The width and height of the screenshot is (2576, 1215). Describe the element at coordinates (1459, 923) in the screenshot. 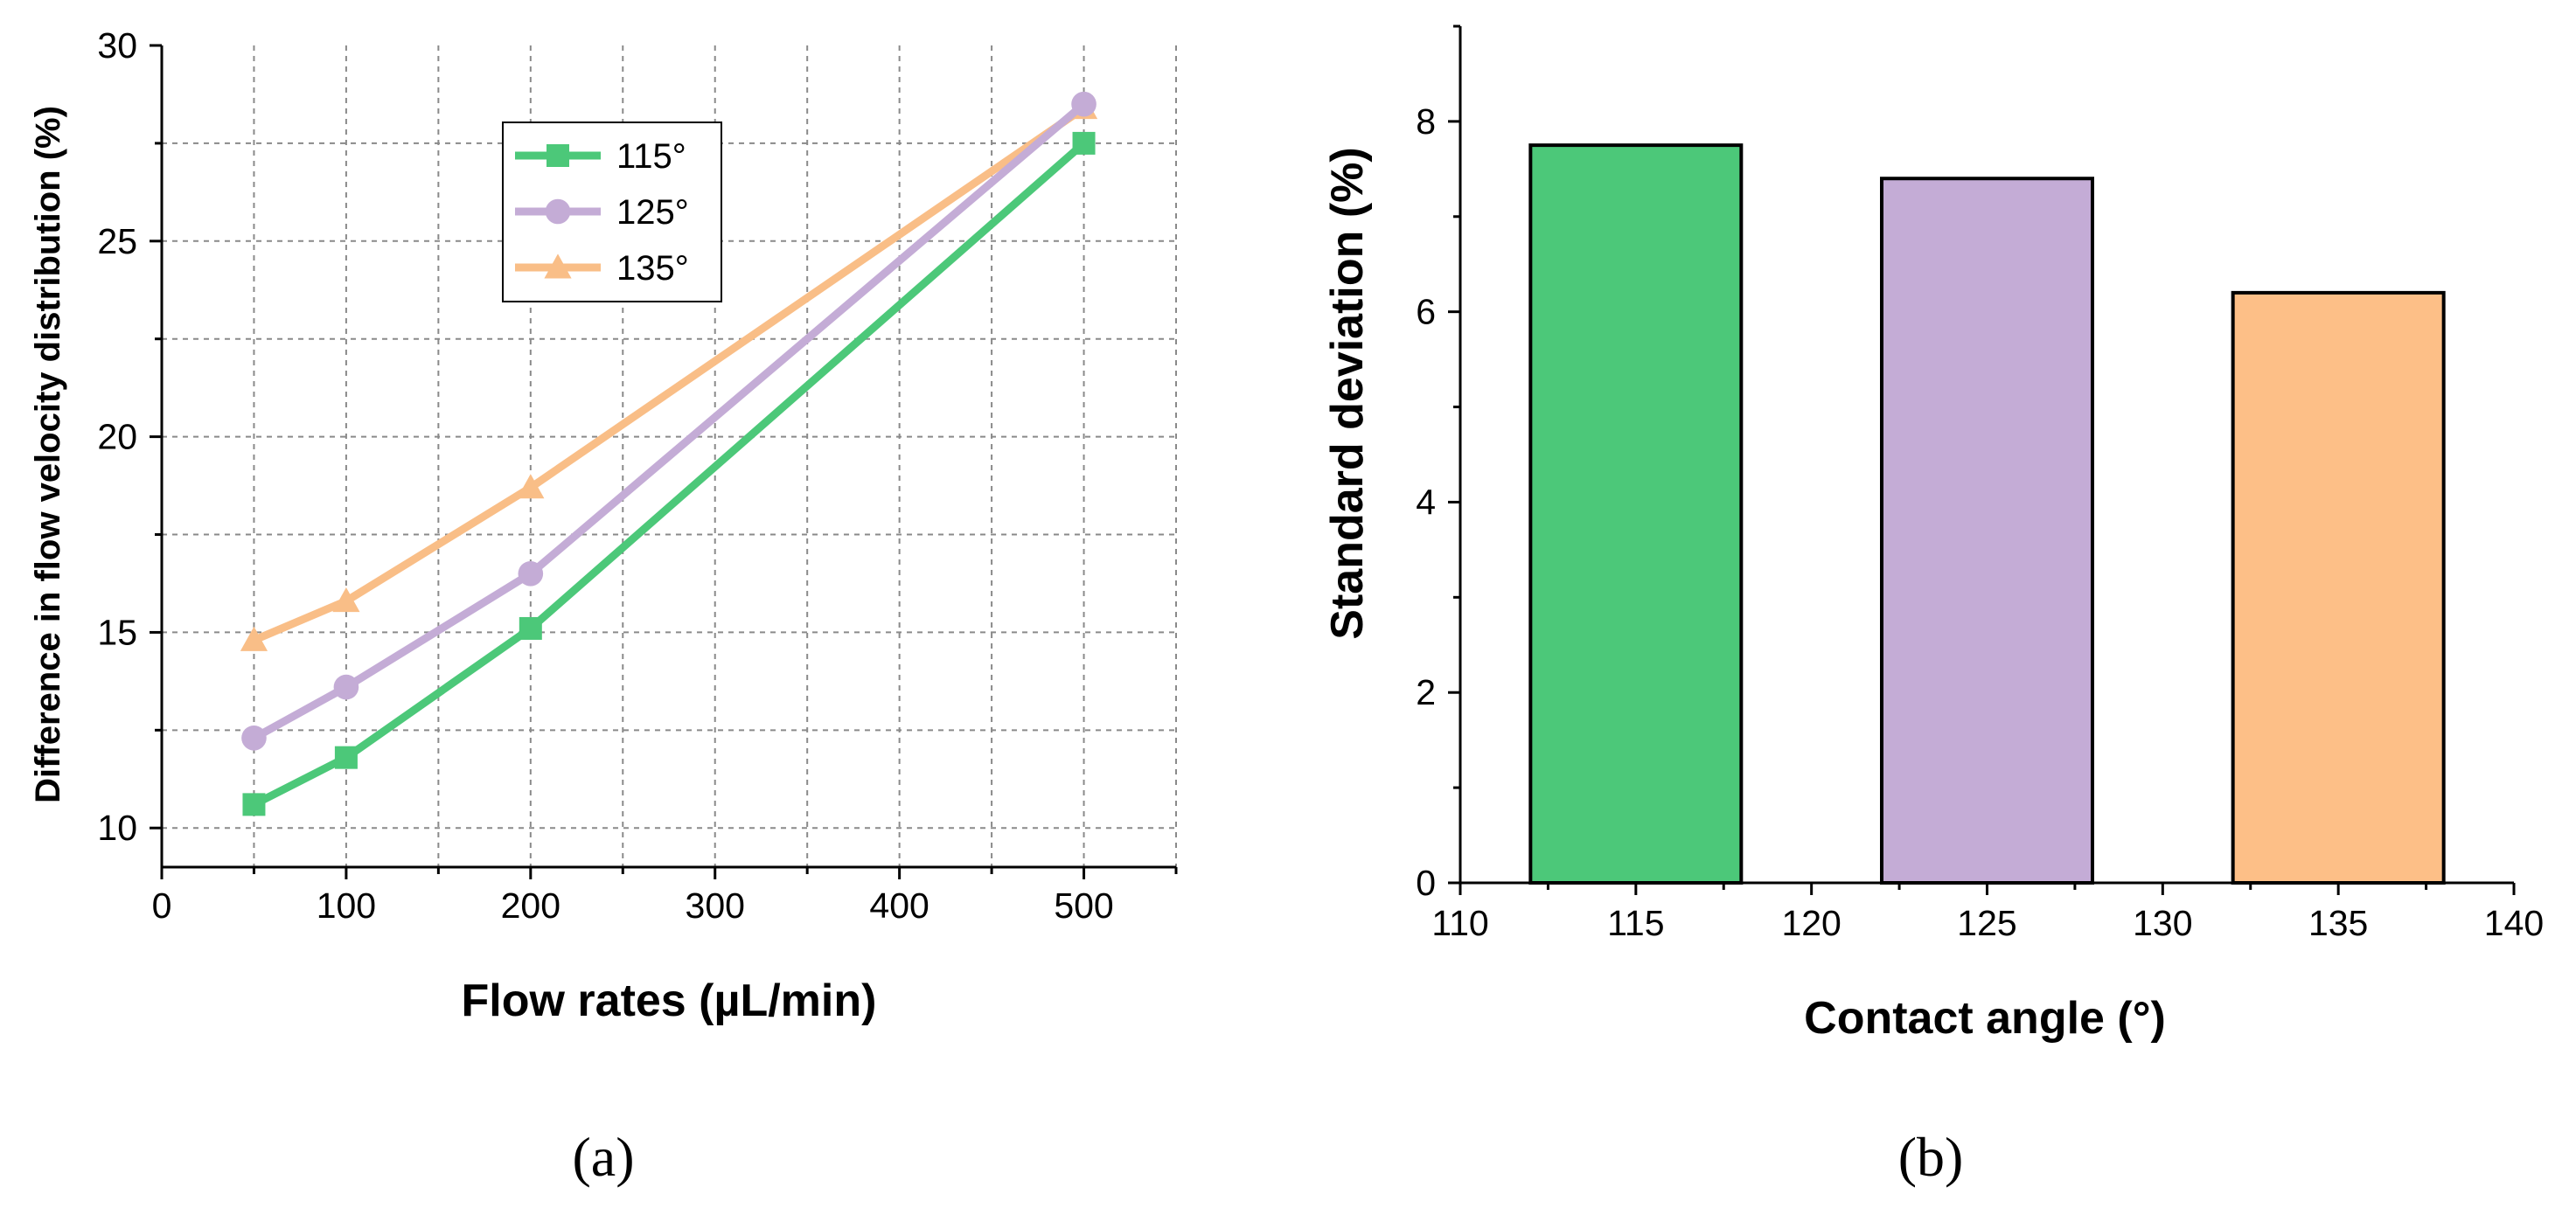

I see `x-tick-label: 110` at that location.